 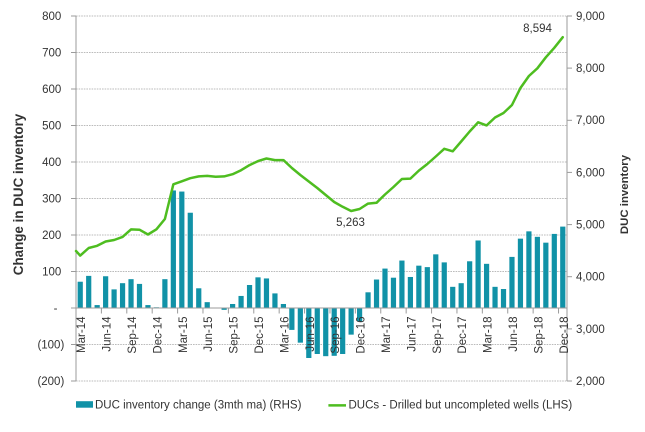 What do you see at coordinates (590, 69) in the screenshot?
I see `svg-text: 8,000` at bounding box center [590, 69].